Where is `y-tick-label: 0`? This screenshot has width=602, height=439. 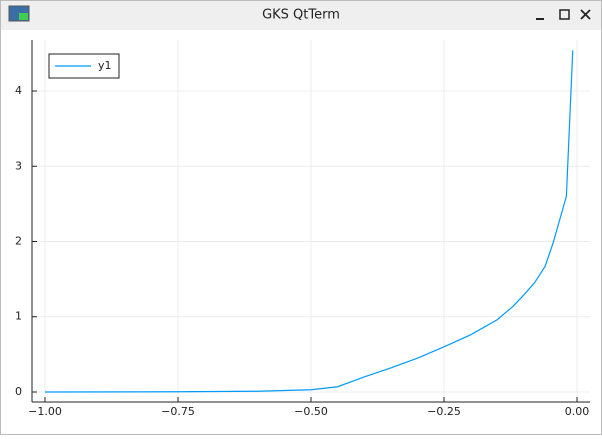 y-tick-label: 0 is located at coordinates (18, 391).